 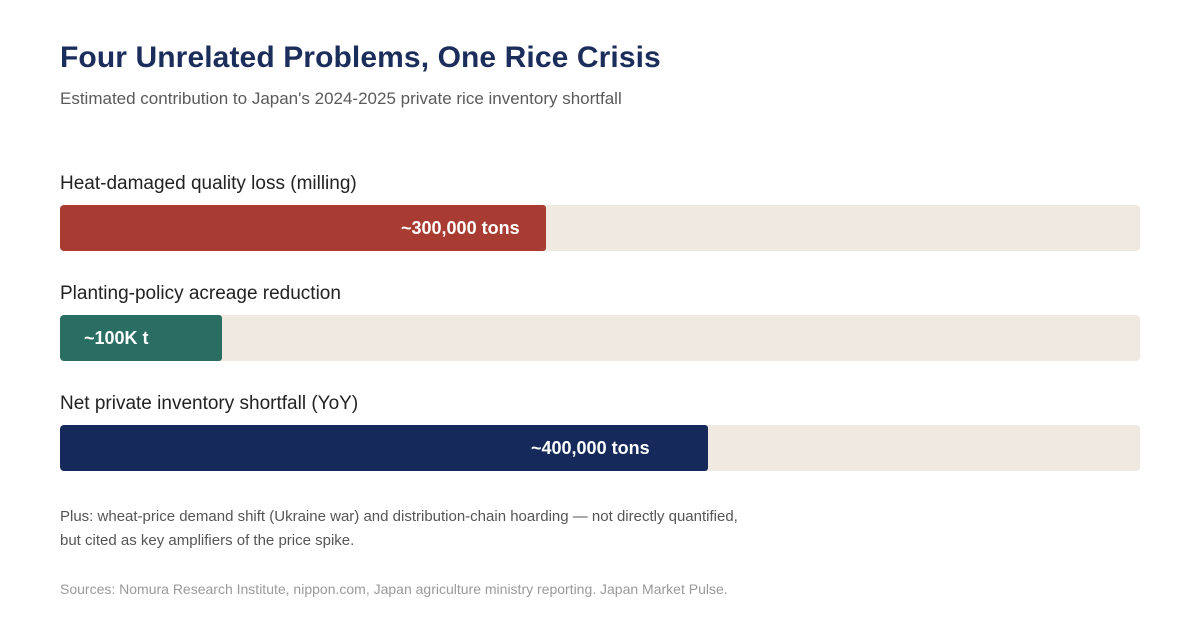 What do you see at coordinates (200, 293) in the screenshot?
I see `bar-label-acreage-reduction: Planting-policy acreage reduction` at bounding box center [200, 293].